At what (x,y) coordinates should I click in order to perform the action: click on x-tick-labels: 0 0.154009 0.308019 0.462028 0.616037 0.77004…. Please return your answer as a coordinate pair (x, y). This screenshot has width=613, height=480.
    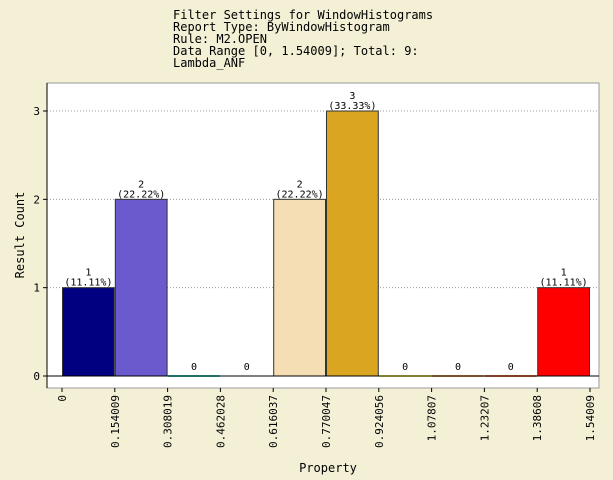
    Looking at the image, I should click on (326, 421).